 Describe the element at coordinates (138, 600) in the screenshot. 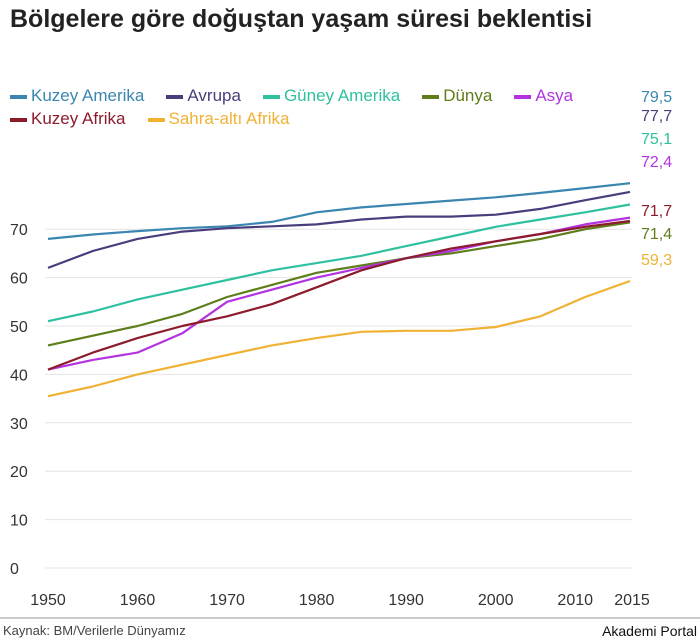

I see `x-tick-label: 1960` at that location.